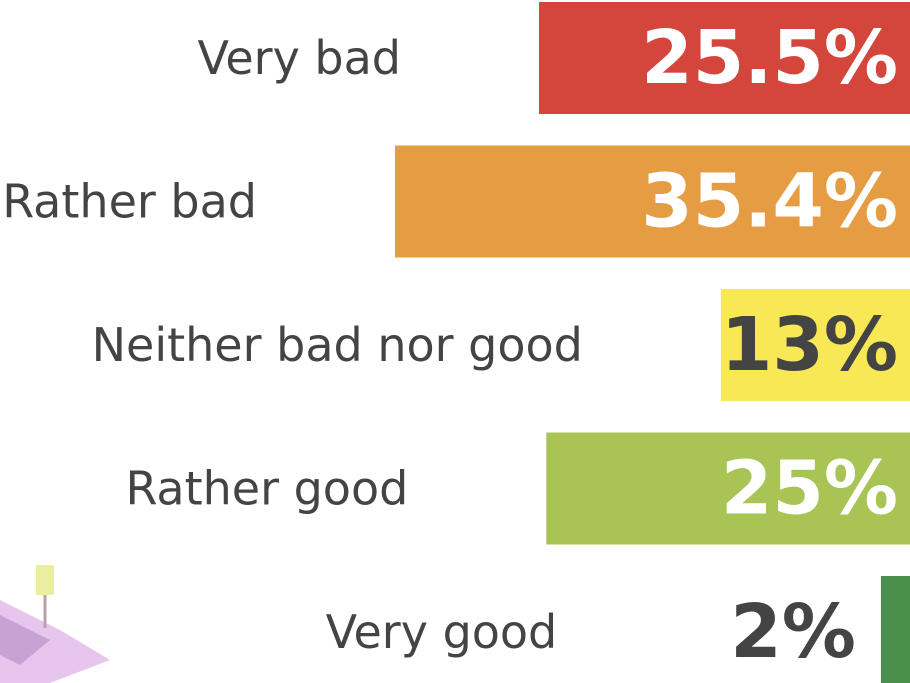 The image size is (910, 683). I want to click on value-label: 13%, so click(809, 345).